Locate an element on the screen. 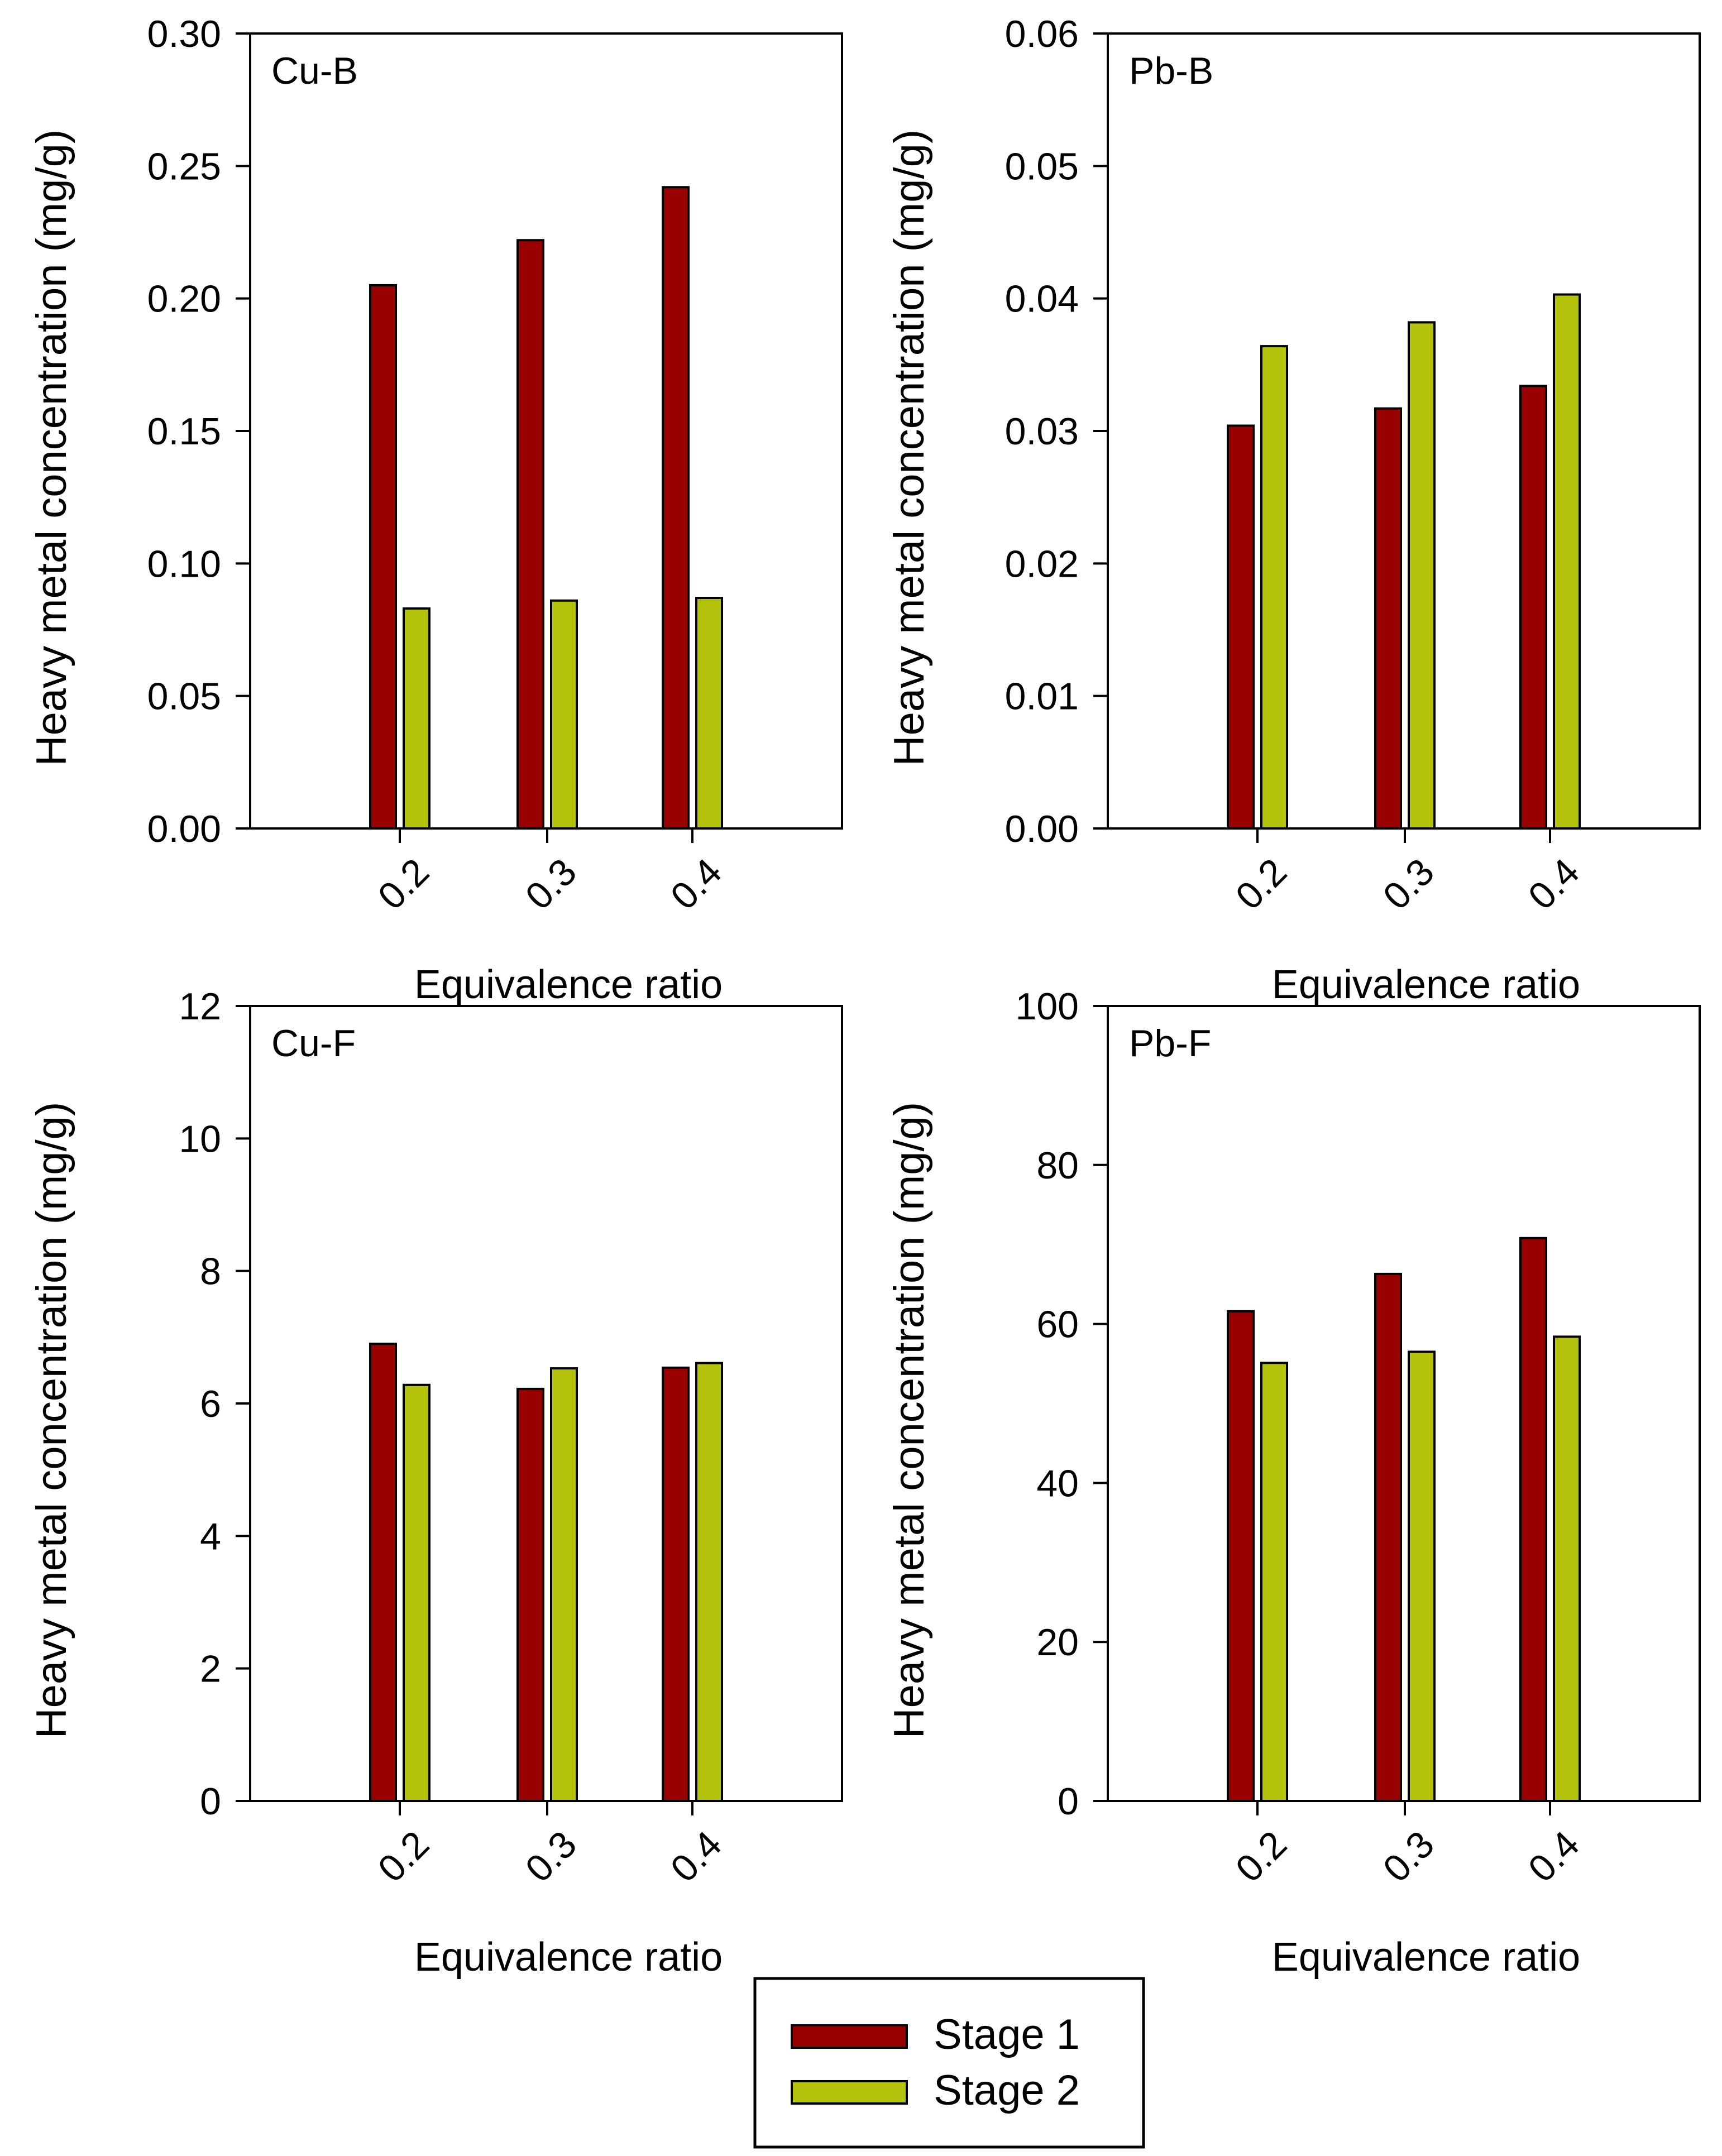 Image resolution: width=1722 pixels, height=2156 pixels. panel-label: Cu-B is located at coordinates (314, 71).